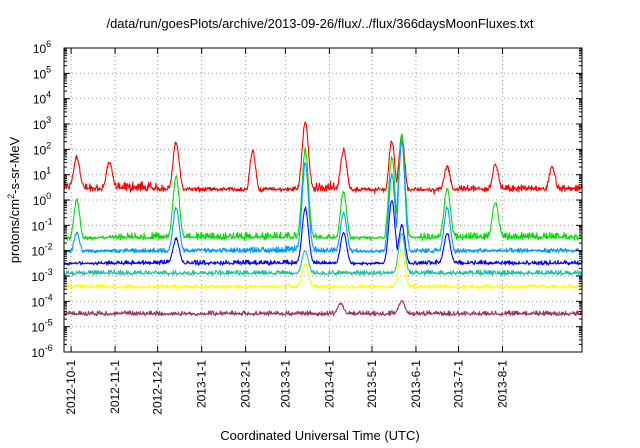 The width and height of the screenshot is (640, 448). What do you see at coordinates (41, 250) in the screenshot?
I see `y-tick-label: 10⁻²` at bounding box center [41, 250].